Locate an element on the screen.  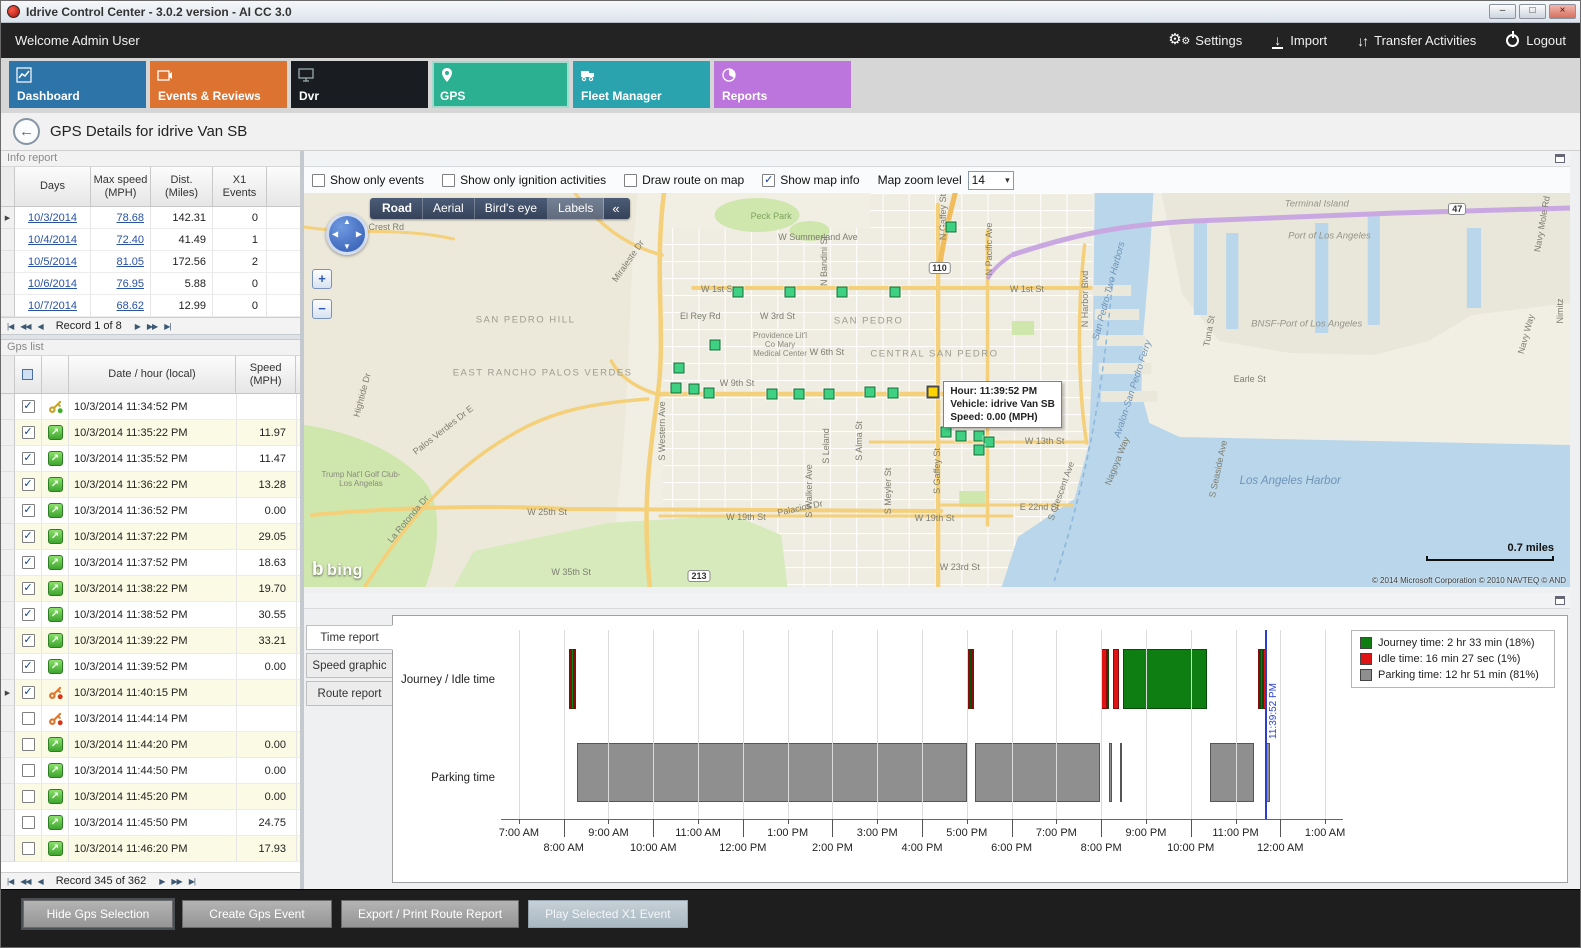
checkbox is located at coordinates (449, 180).